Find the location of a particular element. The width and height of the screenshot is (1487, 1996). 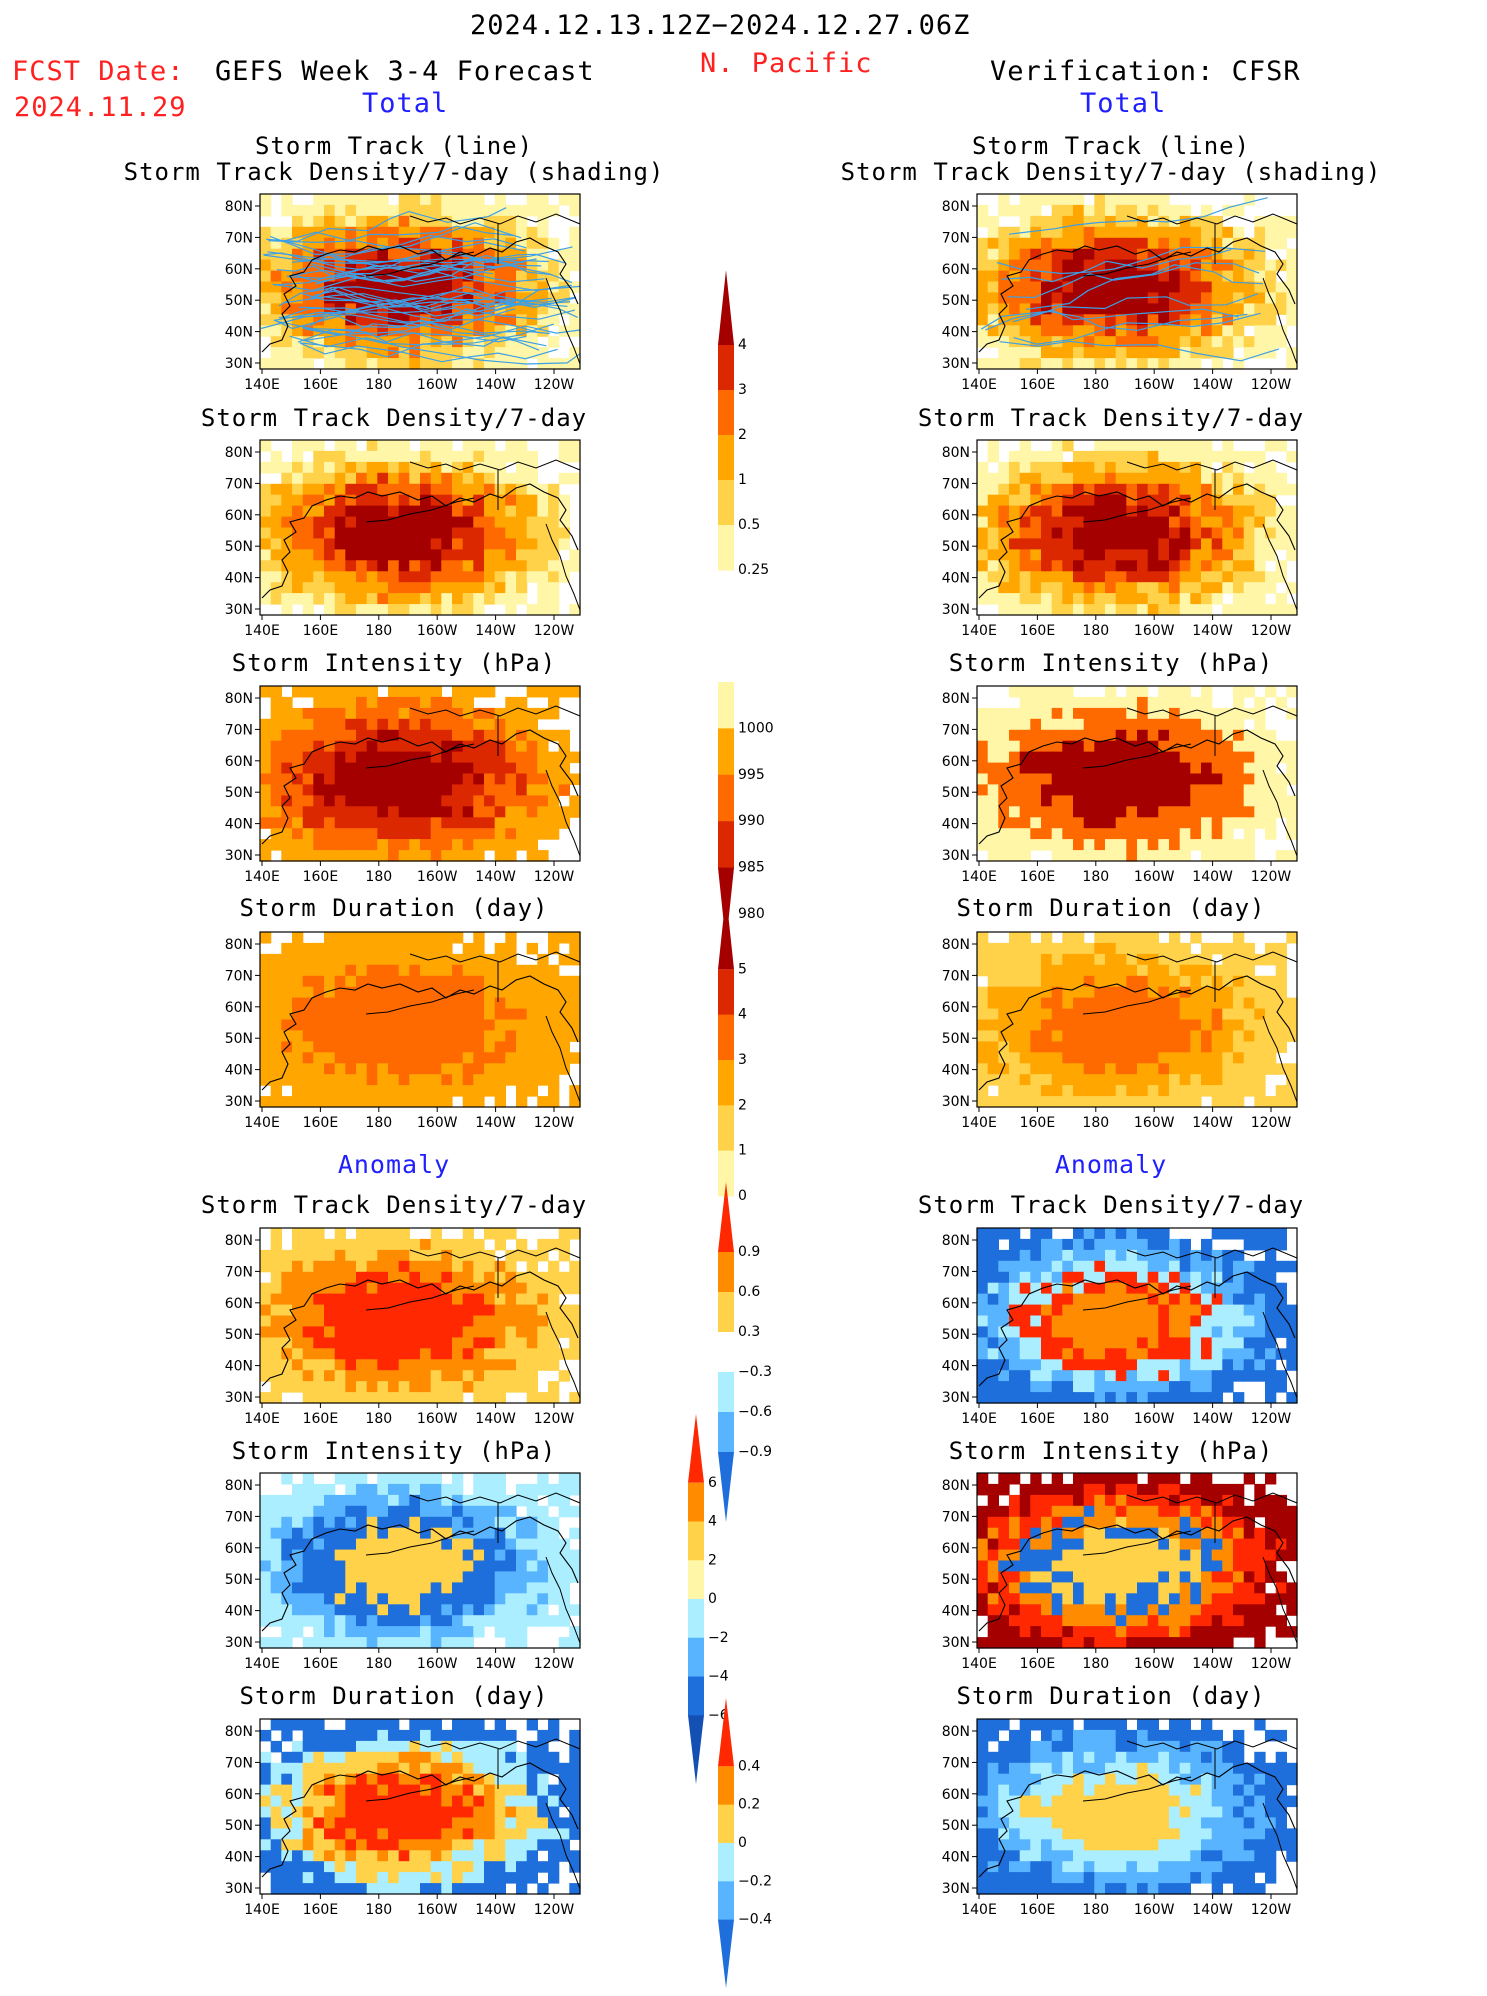

panel-title: Storm Duration (day) is located at coordinates (394, 908).